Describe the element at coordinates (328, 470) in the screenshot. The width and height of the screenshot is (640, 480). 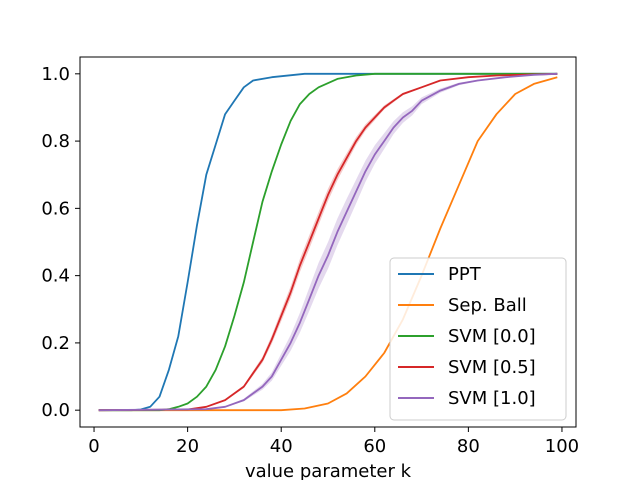
I see `x-axis-label: value parameter k` at that location.